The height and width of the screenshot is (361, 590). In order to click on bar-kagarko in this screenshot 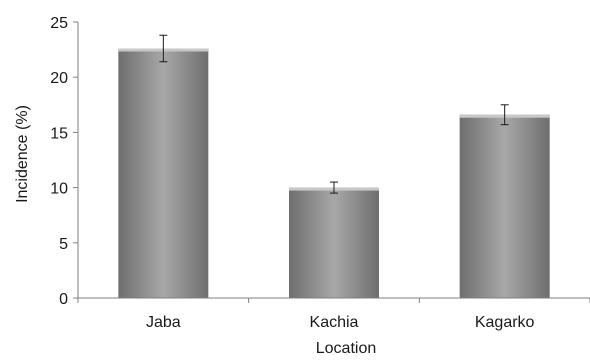, I will do `click(504, 206)`.